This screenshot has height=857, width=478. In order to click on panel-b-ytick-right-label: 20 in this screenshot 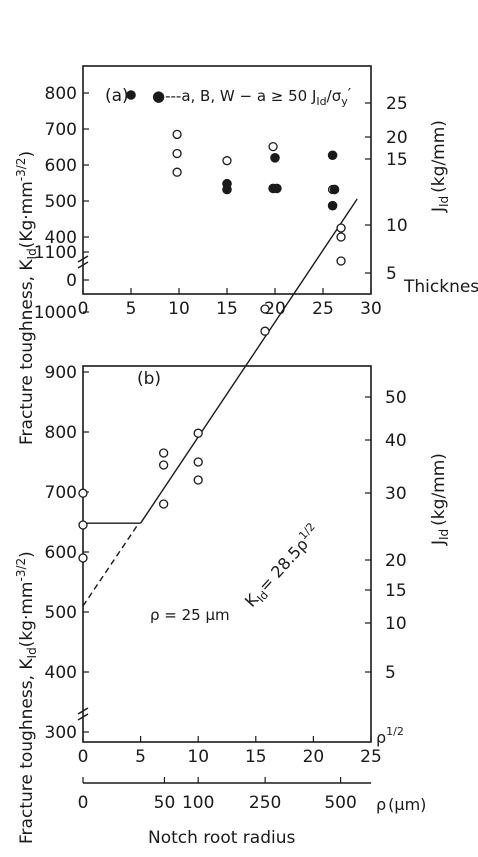, I will do `click(396, 561)`.